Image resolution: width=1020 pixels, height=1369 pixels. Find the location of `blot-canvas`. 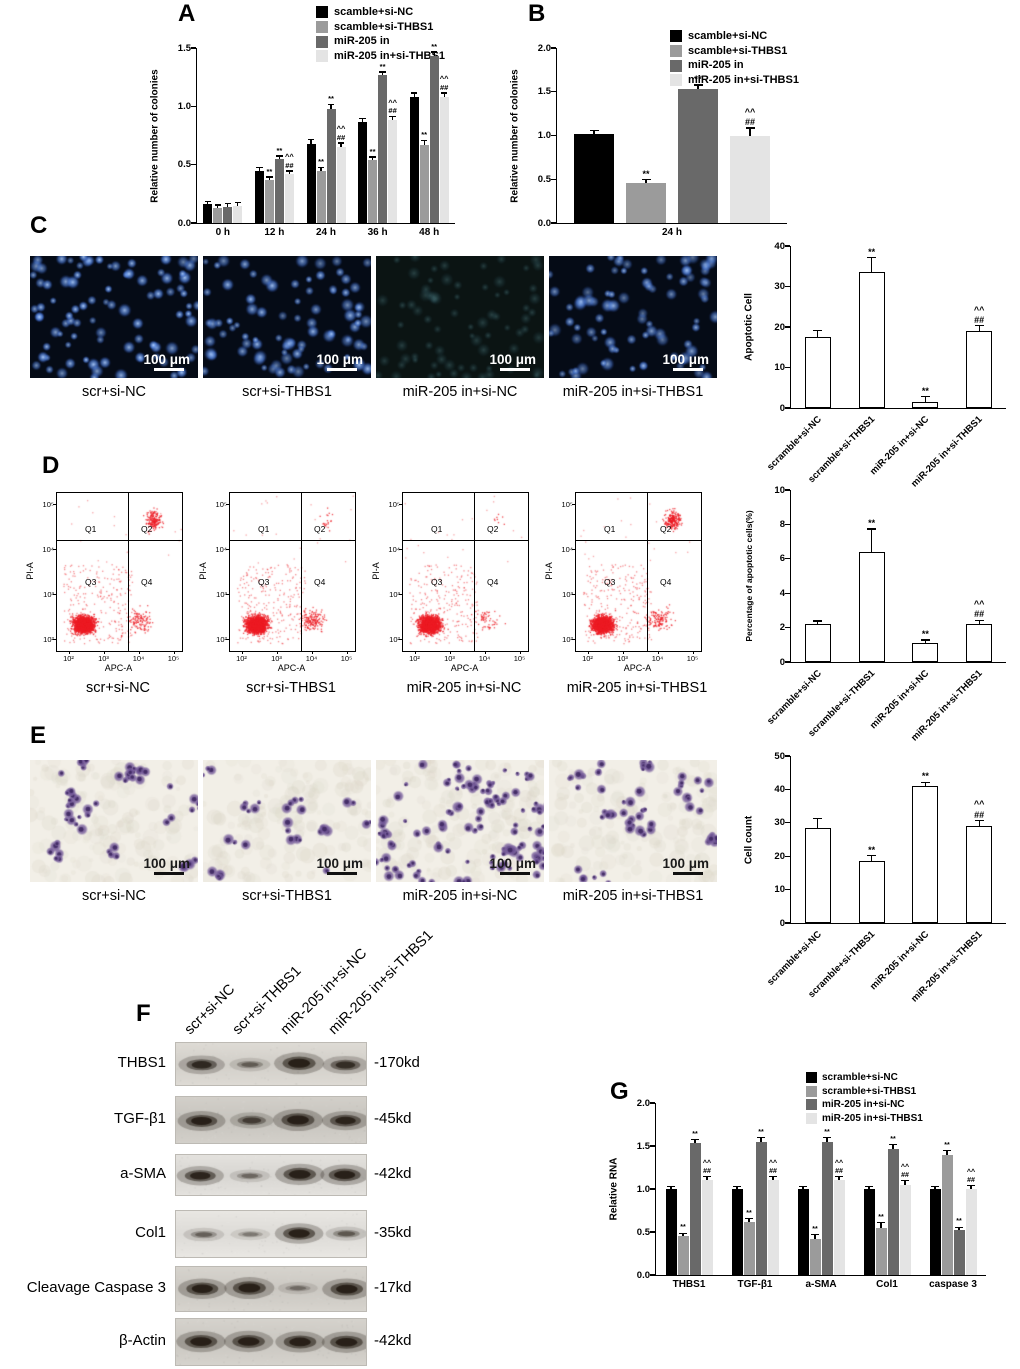

blot-canvas is located at coordinates (271, 1234).